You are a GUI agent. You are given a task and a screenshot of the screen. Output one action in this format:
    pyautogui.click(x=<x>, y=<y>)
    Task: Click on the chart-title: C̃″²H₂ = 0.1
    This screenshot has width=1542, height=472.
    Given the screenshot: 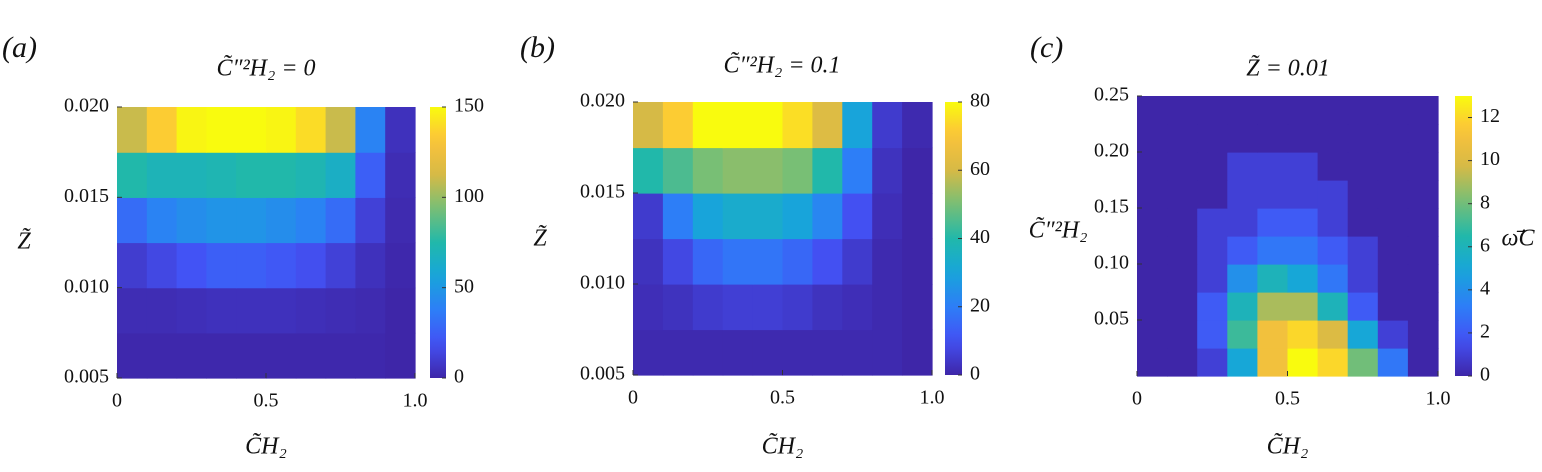 What is the action you would take?
    pyautogui.click(x=781, y=64)
    